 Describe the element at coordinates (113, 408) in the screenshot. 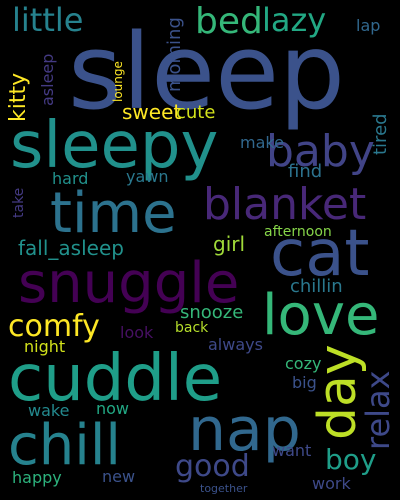

I see `word-now: now` at that location.